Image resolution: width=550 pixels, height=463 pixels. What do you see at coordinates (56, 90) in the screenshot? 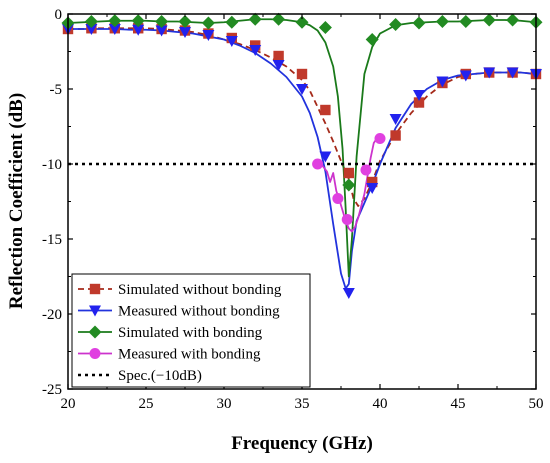
I see `y-tick-label: -5` at bounding box center [56, 90].